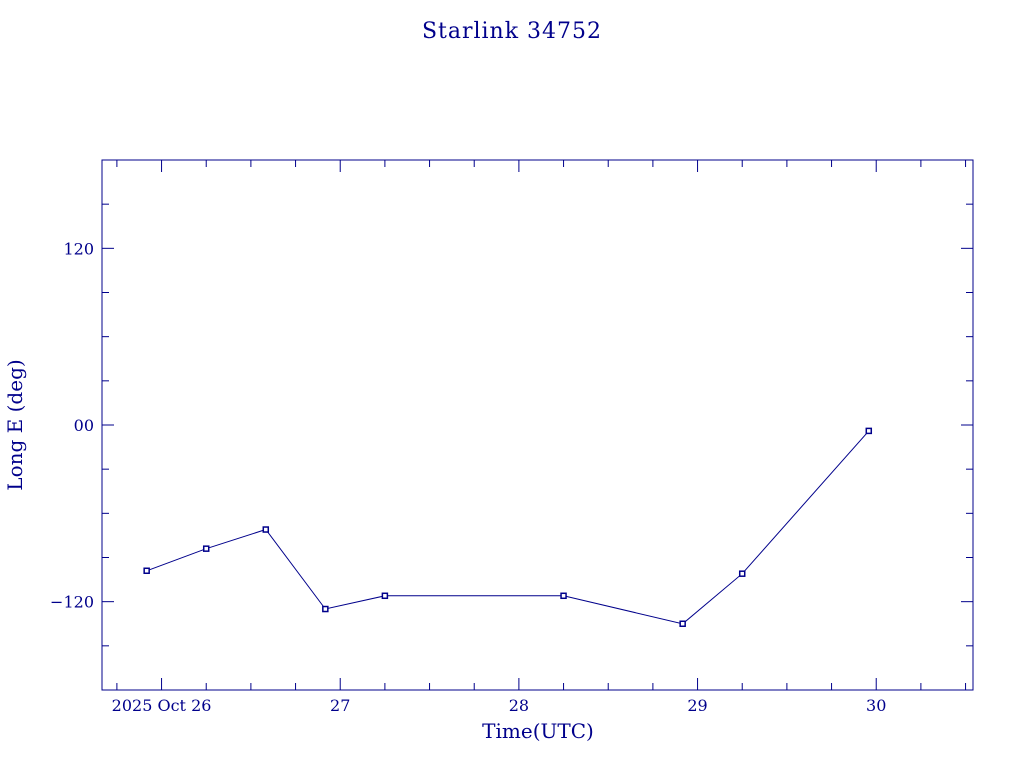 Image resolution: width=1024 pixels, height=768 pixels. I want to click on chart-title: Starlink 34752, so click(512, 31).